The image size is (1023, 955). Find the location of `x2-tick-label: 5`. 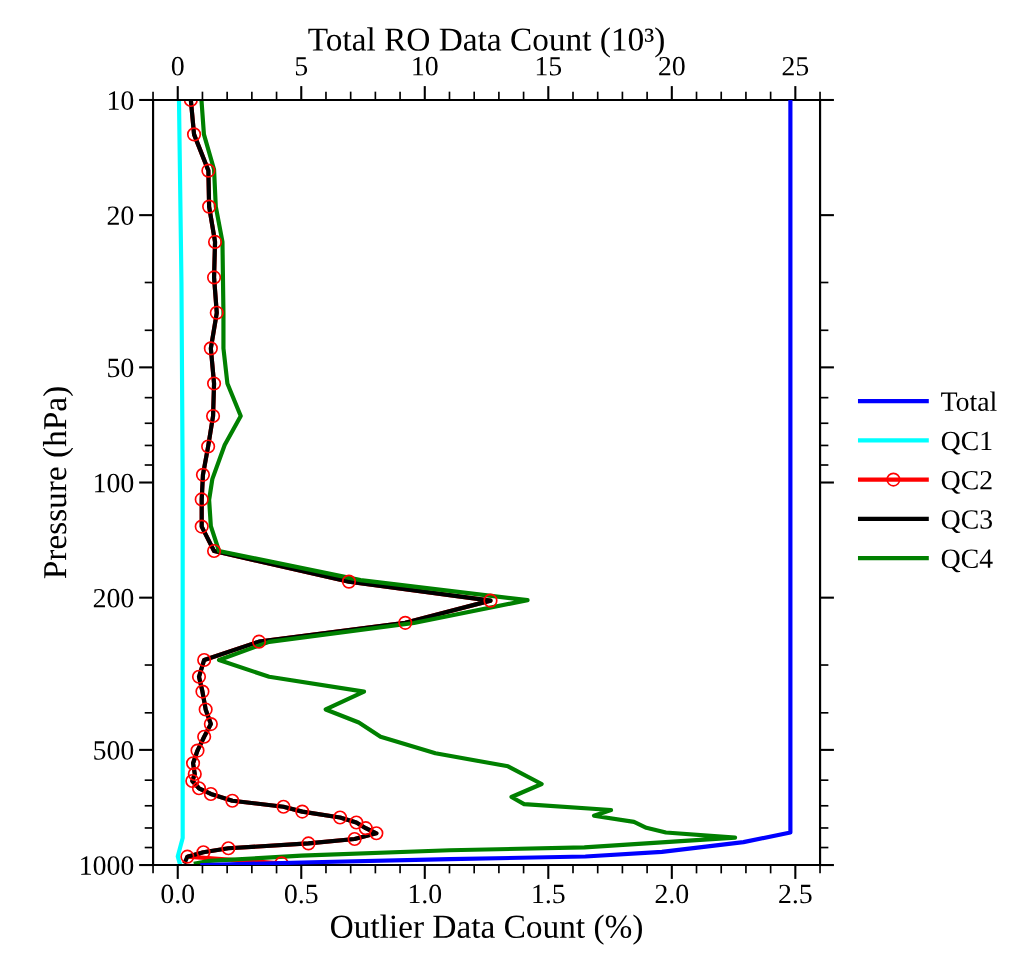

x2-tick-label: 5 is located at coordinates (301, 66).